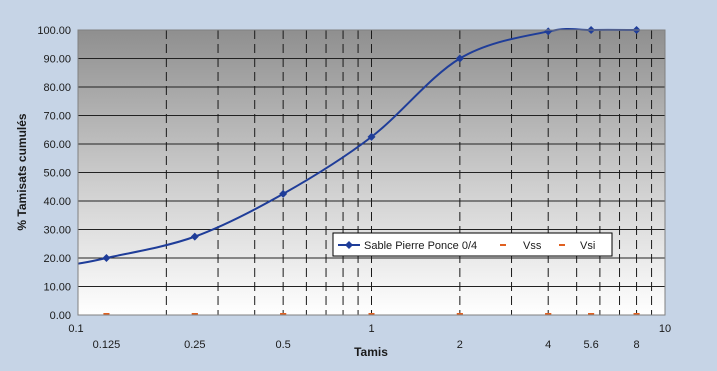  What do you see at coordinates (636, 345) in the screenshot?
I see `x-tick-label-sieve: 8` at bounding box center [636, 345].